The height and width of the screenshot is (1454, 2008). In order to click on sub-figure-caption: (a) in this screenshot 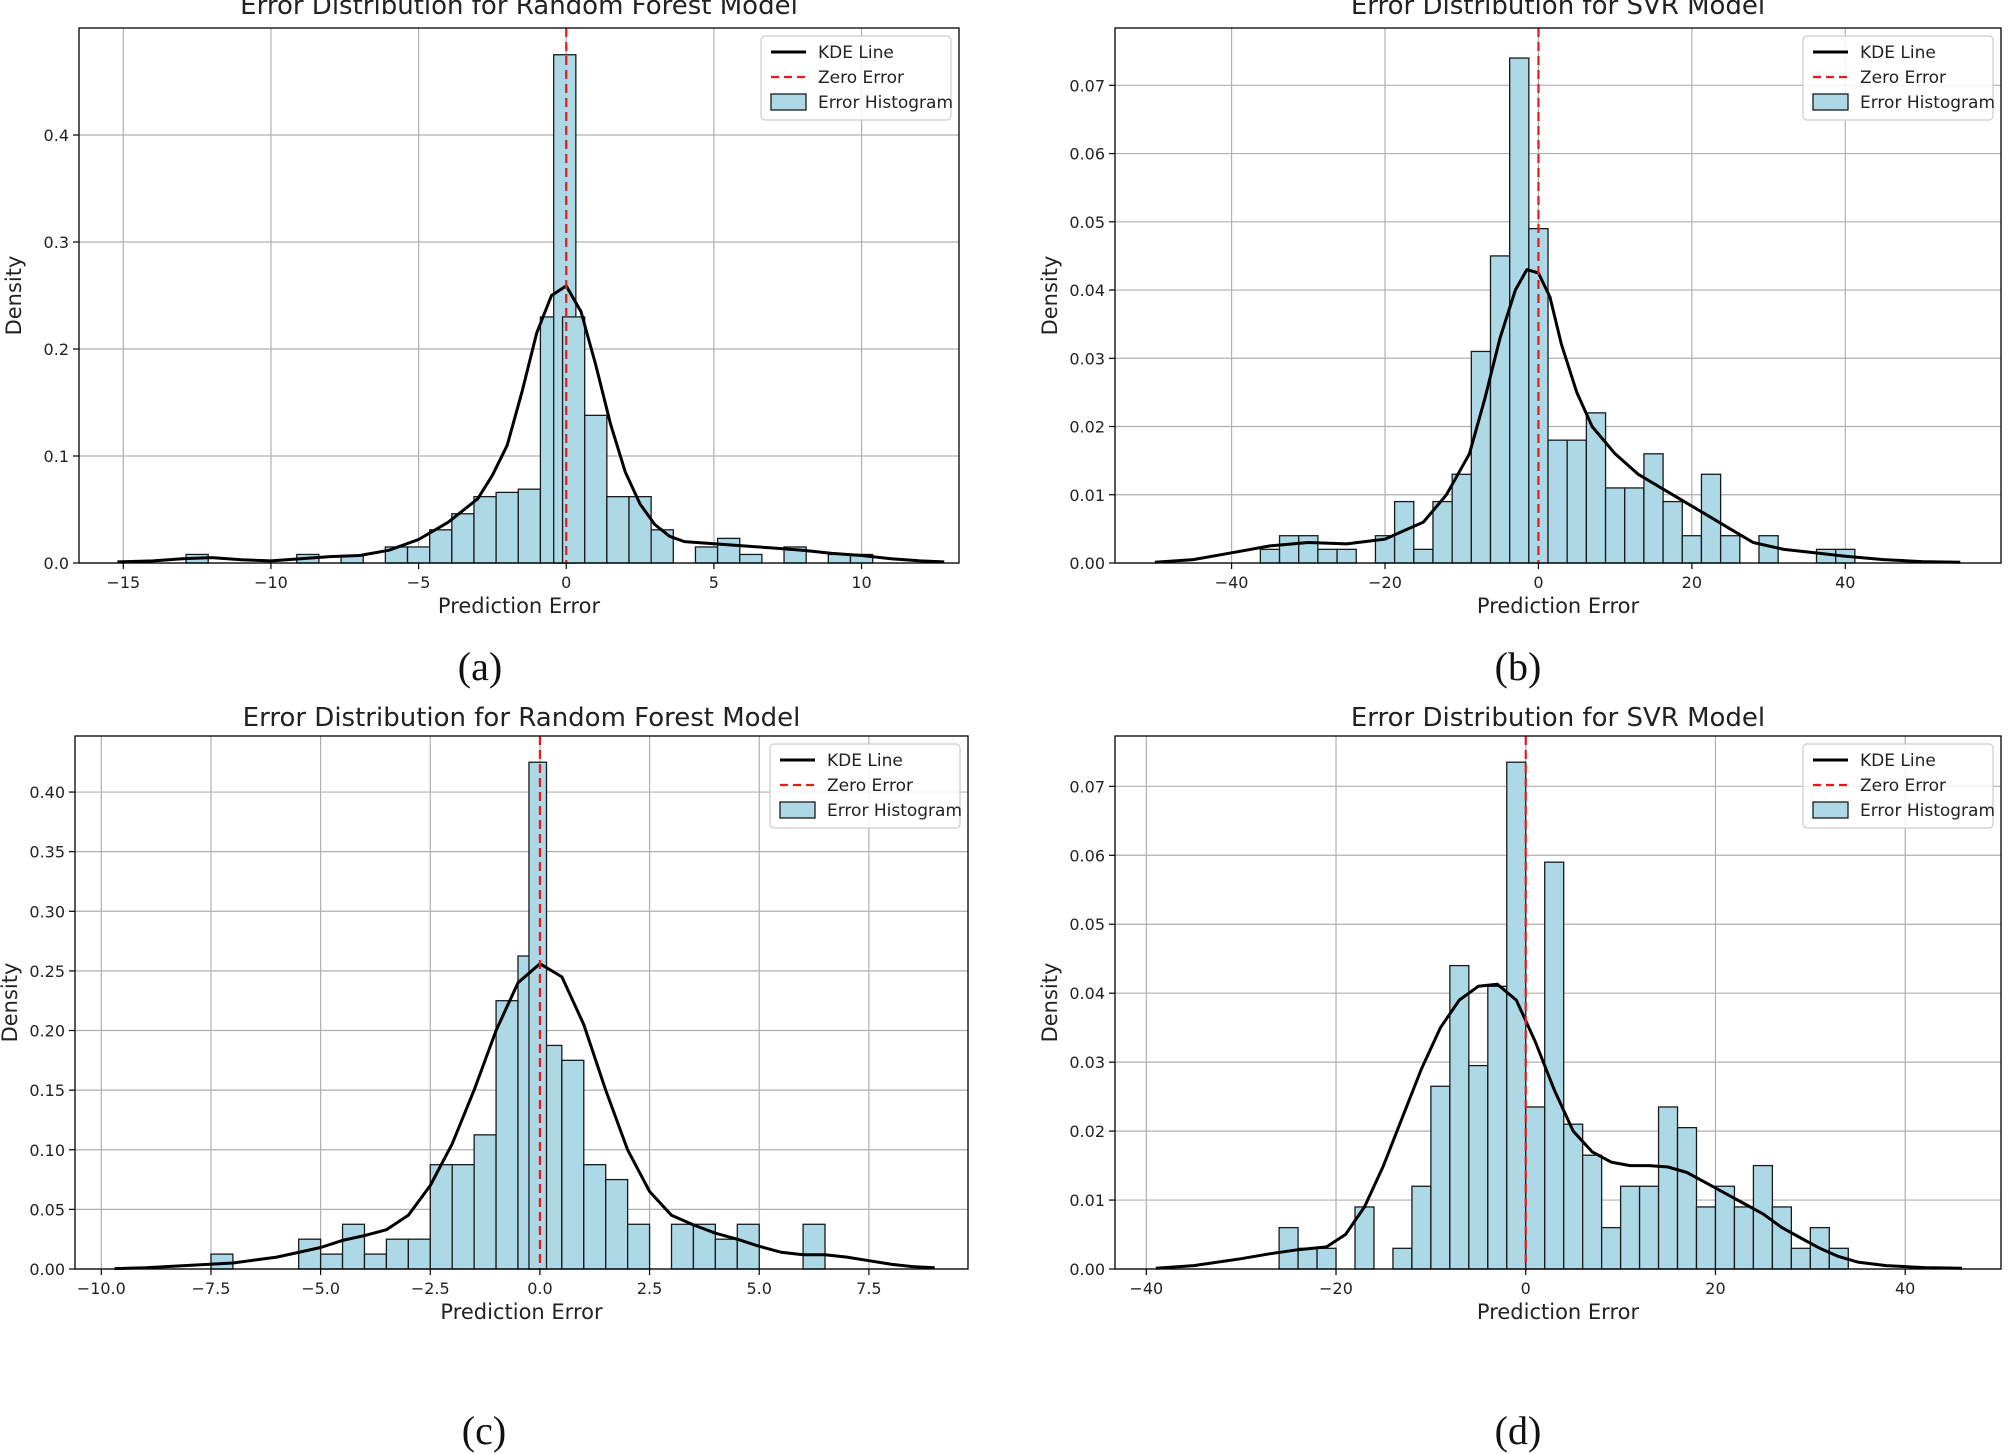, I will do `click(480, 666)`.